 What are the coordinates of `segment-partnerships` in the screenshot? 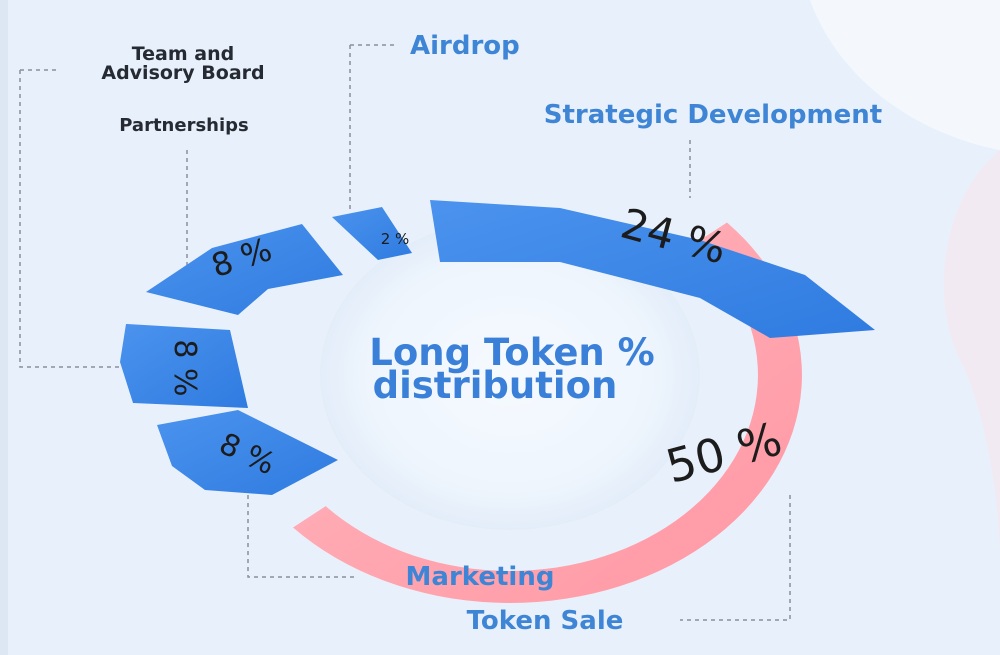 It's located at (244, 269).